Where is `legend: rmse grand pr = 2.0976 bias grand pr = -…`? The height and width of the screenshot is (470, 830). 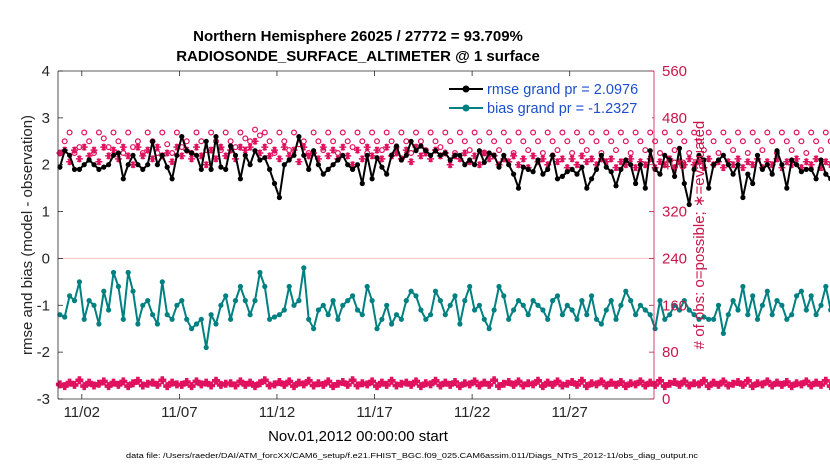
legend: rmse grand pr = 2.0976 bias grand pr = -… is located at coordinates (548, 98).